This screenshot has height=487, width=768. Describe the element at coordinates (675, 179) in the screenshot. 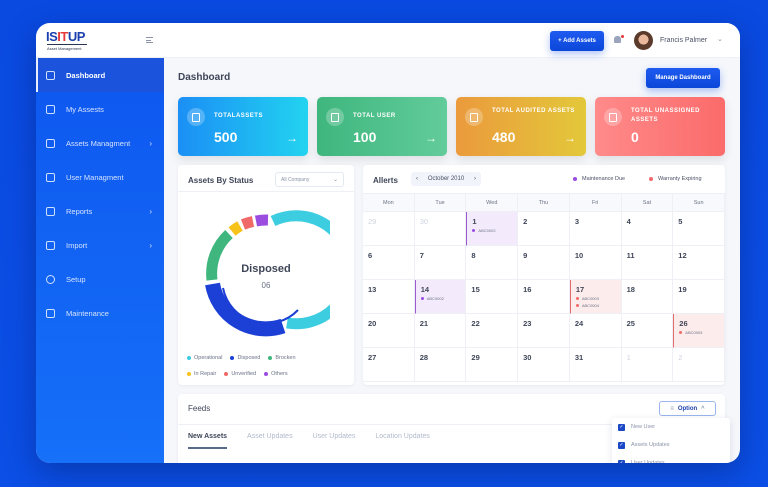

I see `legend-tag-warranty-expiring: Warranty Expiring` at that location.